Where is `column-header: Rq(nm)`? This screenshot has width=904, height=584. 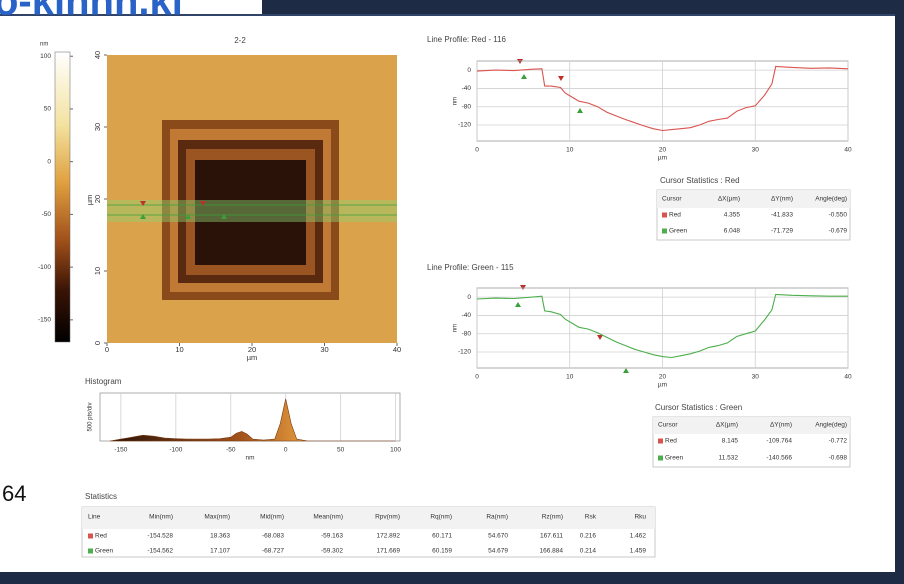 column-header: Rq(nm) is located at coordinates (441, 517).